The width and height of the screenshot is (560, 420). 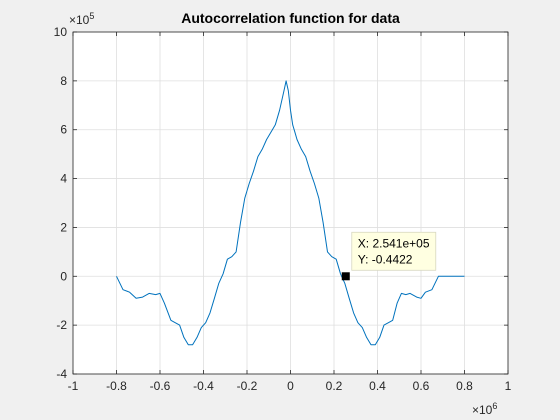 What do you see at coordinates (385, 259) in the screenshot?
I see `datatip-y-label: Y: -0.4422` at bounding box center [385, 259].